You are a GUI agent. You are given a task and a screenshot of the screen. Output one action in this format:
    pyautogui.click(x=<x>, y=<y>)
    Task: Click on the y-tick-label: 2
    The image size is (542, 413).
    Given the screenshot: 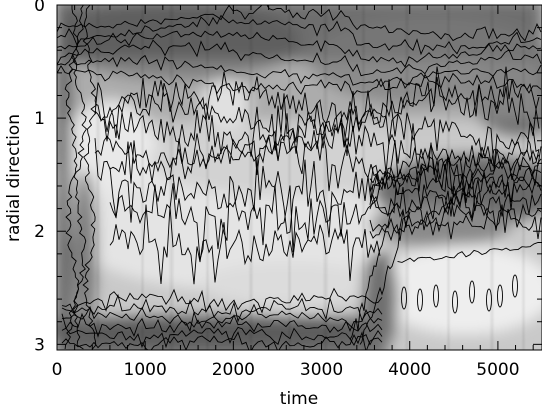 What is the action you would take?
    pyautogui.click(x=39, y=232)
    